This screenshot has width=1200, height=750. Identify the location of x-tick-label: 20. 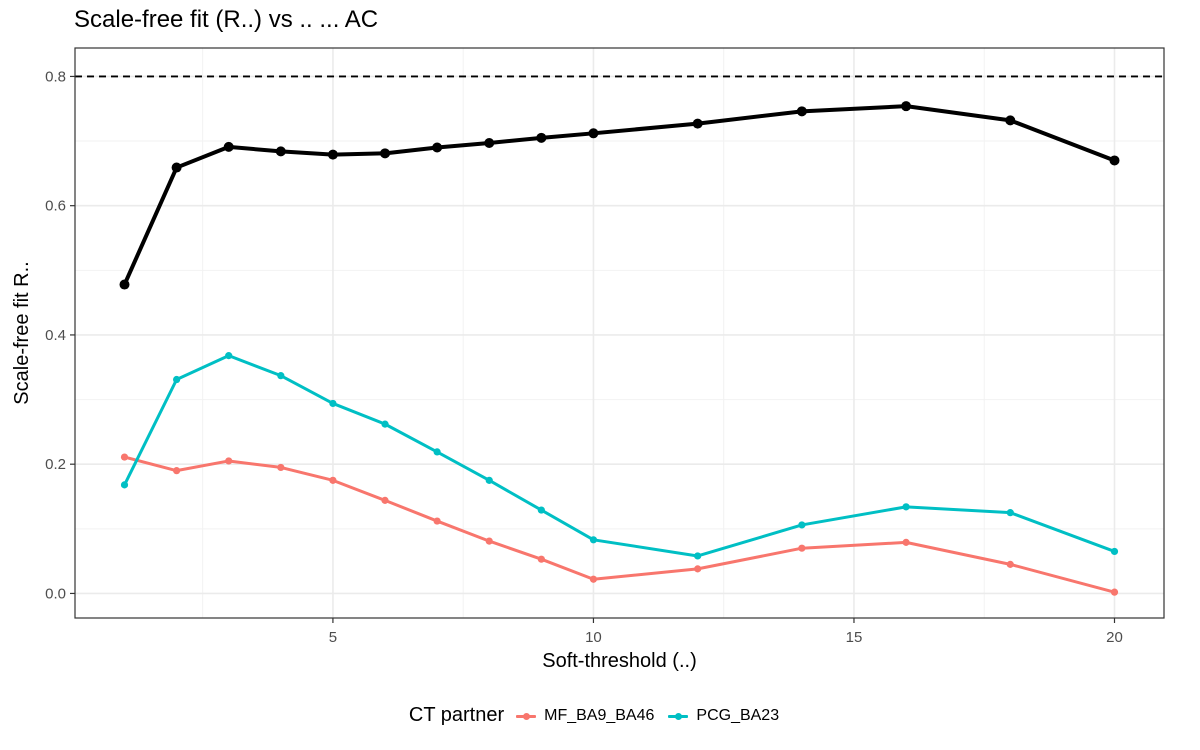
(1114, 637).